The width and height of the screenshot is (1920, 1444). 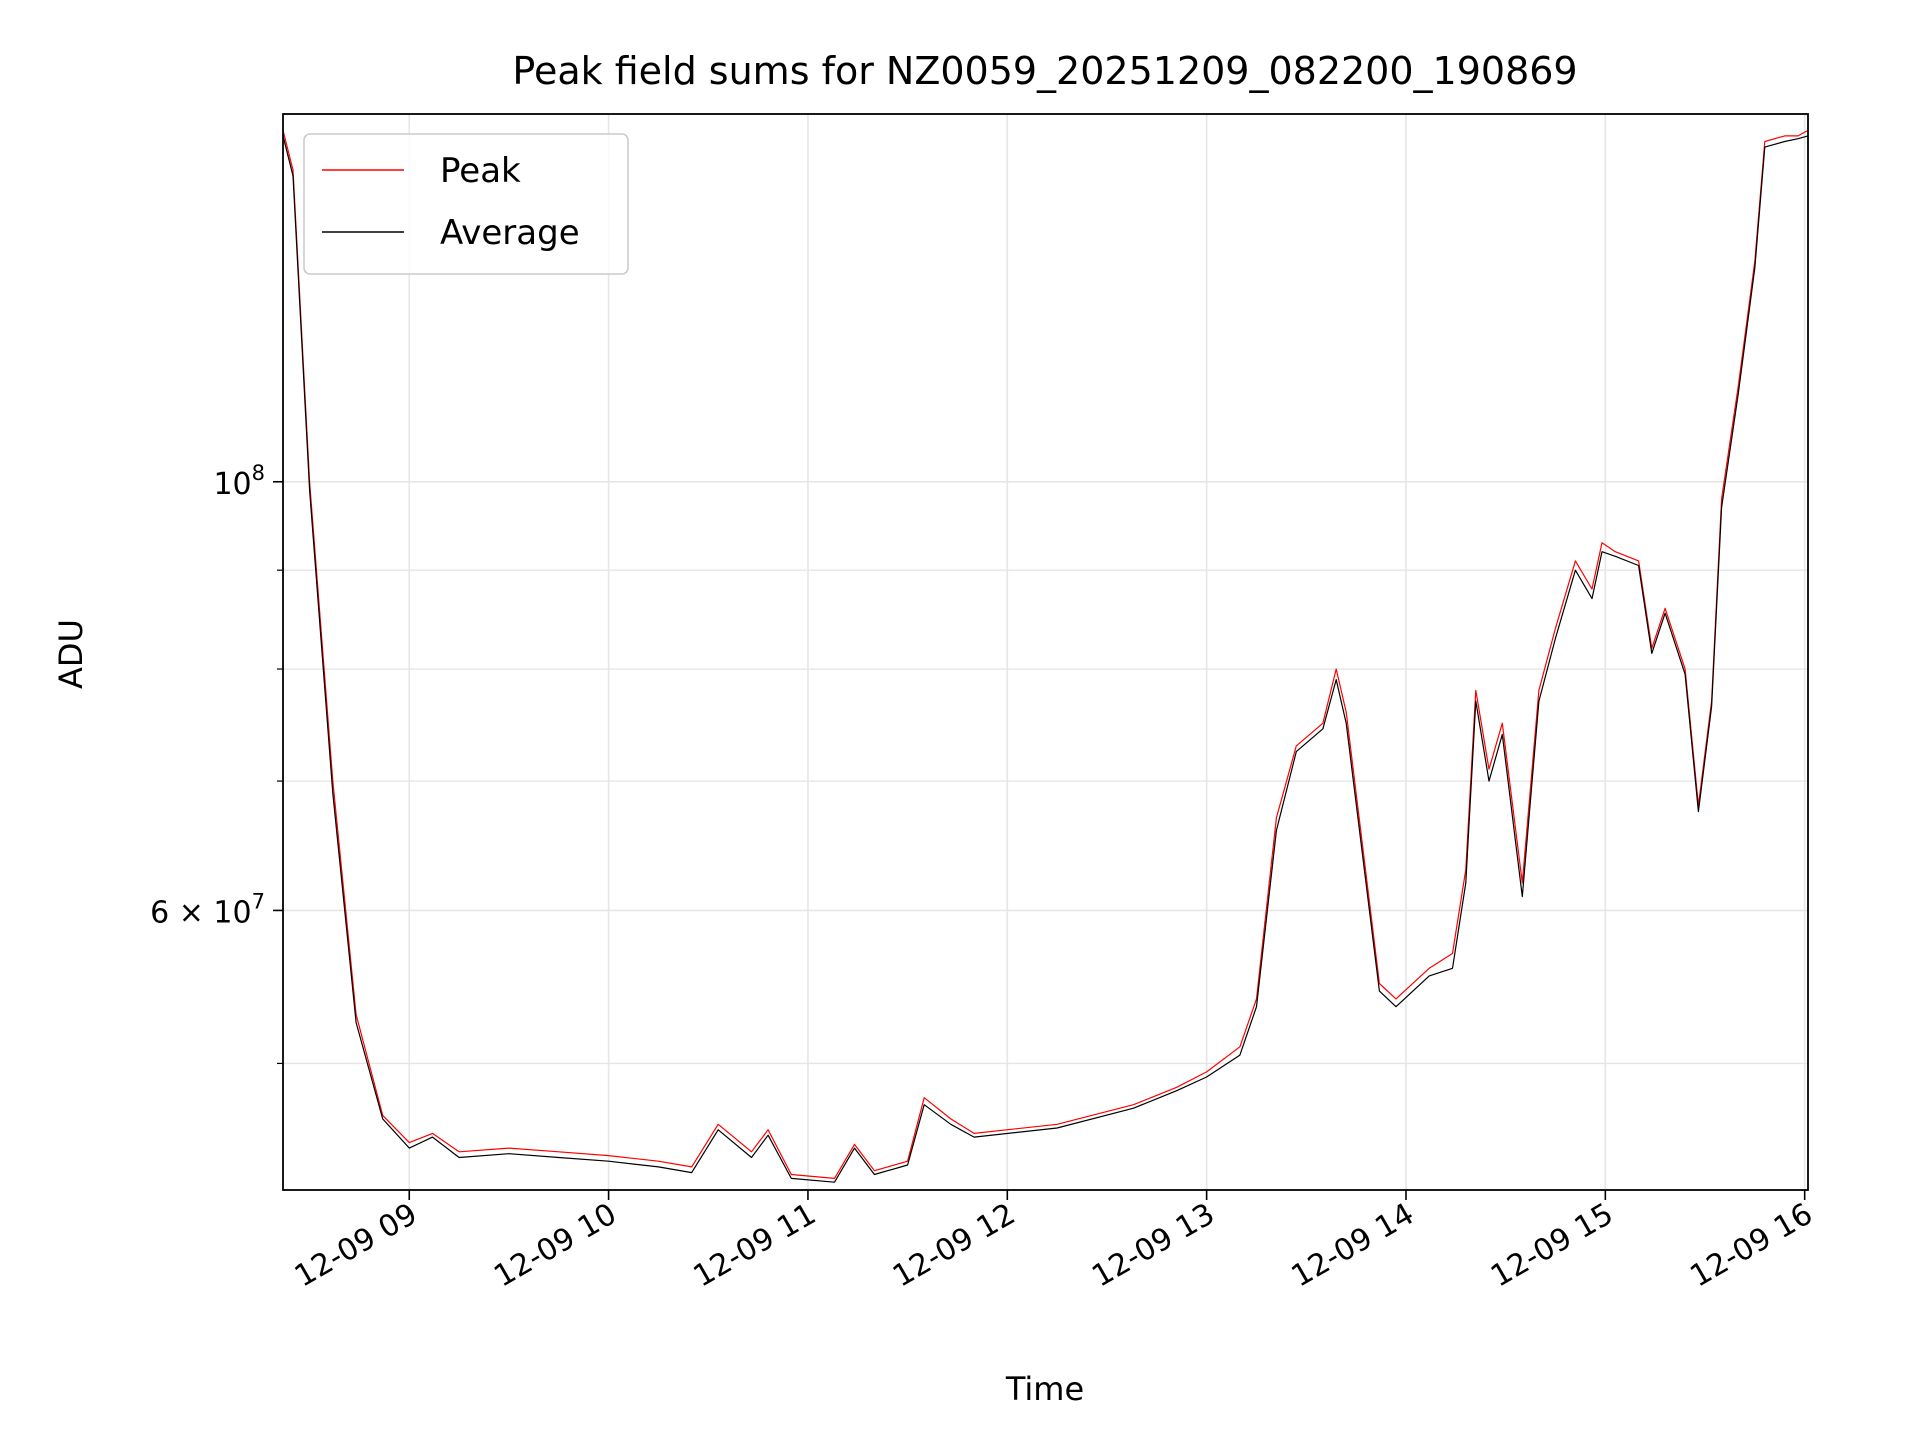 What do you see at coordinates (216, 763) in the screenshot?
I see `y-axis: 108 6 × 107` at bounding box center [216, 763].